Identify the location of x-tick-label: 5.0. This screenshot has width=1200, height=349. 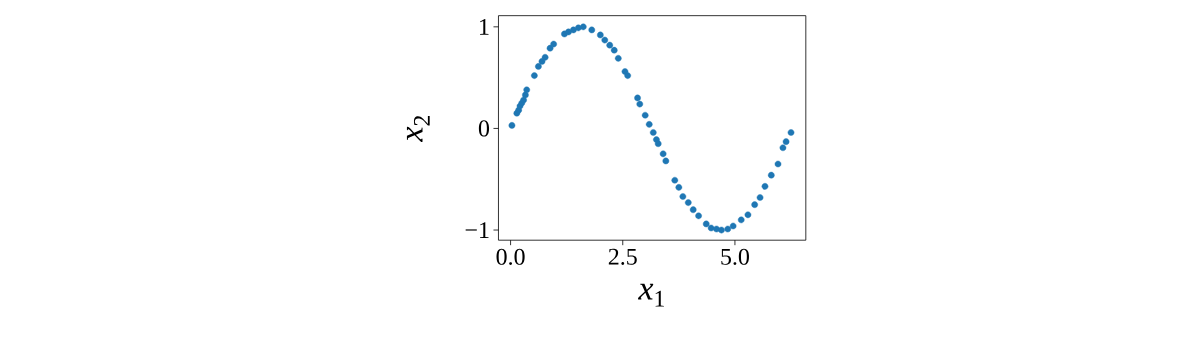
(735, 256).